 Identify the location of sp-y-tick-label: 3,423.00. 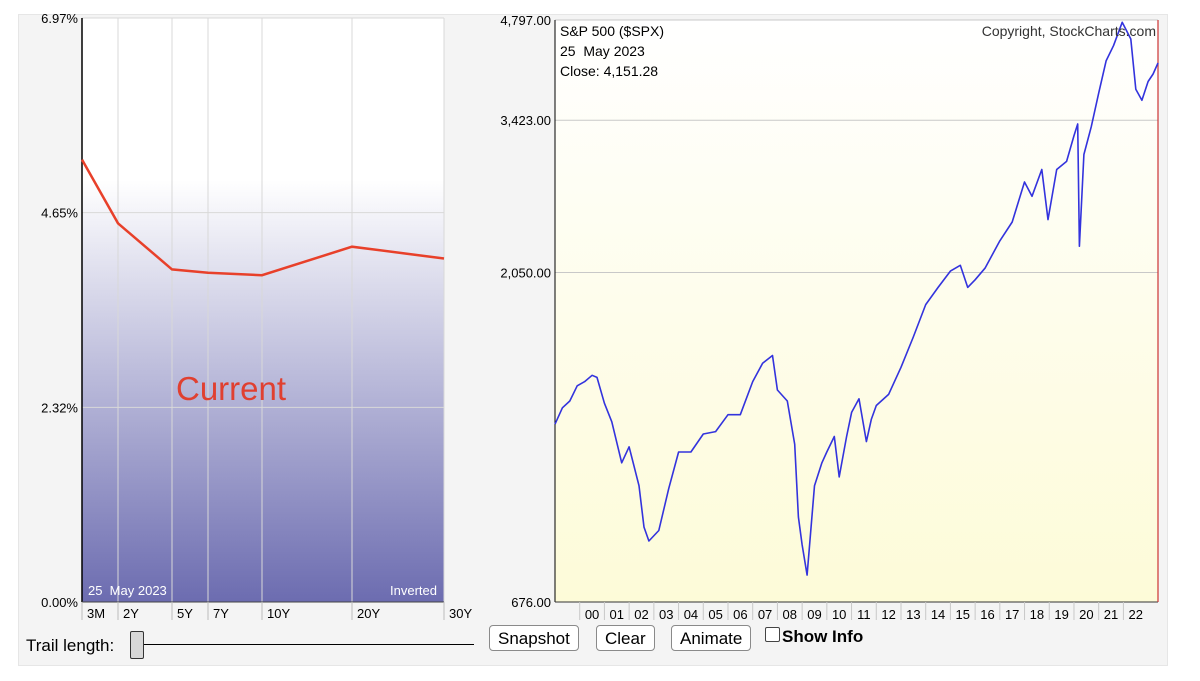
(525, 120).